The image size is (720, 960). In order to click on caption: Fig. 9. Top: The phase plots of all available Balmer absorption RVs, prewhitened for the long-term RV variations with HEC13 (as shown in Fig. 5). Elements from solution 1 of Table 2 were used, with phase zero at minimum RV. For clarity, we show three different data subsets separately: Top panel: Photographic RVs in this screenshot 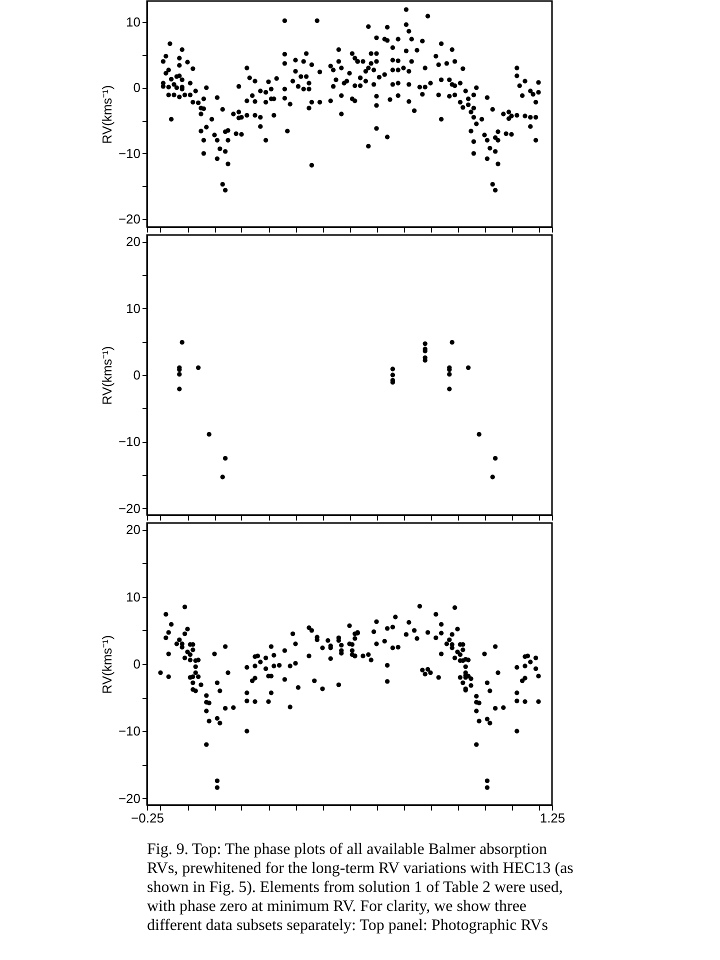, I will do `click(360, 887)`.